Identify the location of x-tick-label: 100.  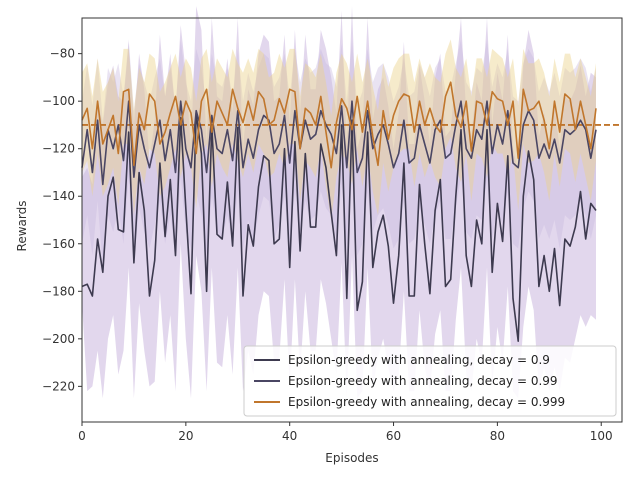
(601, 436).